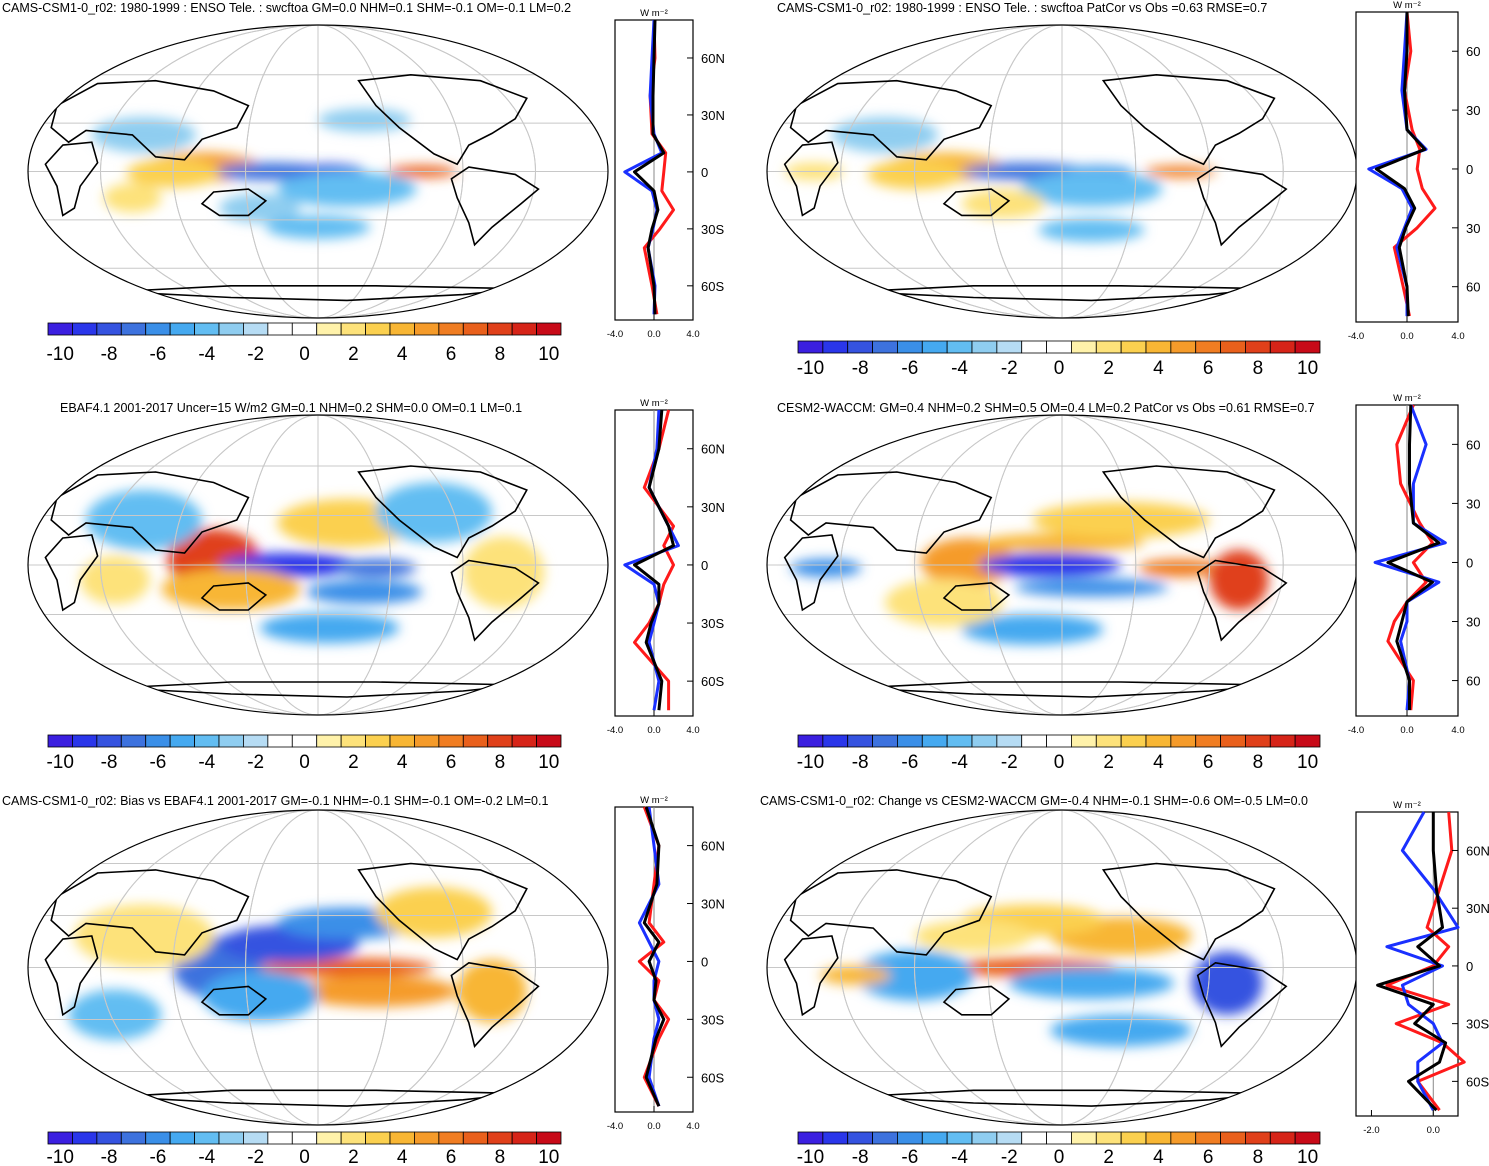  I want to click on zonal-profile: W m⁻² 60N 30N 0 30S 60S -4.0 0.0 4.0, so click(666, 963).